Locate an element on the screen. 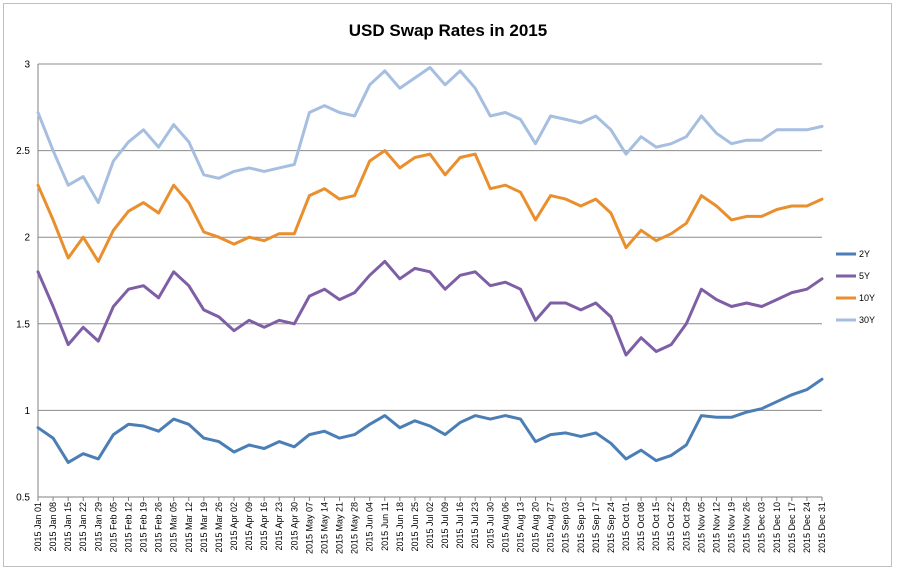  x-tick-label: 2015 Mar 12 is located at coordinates (189, 527).